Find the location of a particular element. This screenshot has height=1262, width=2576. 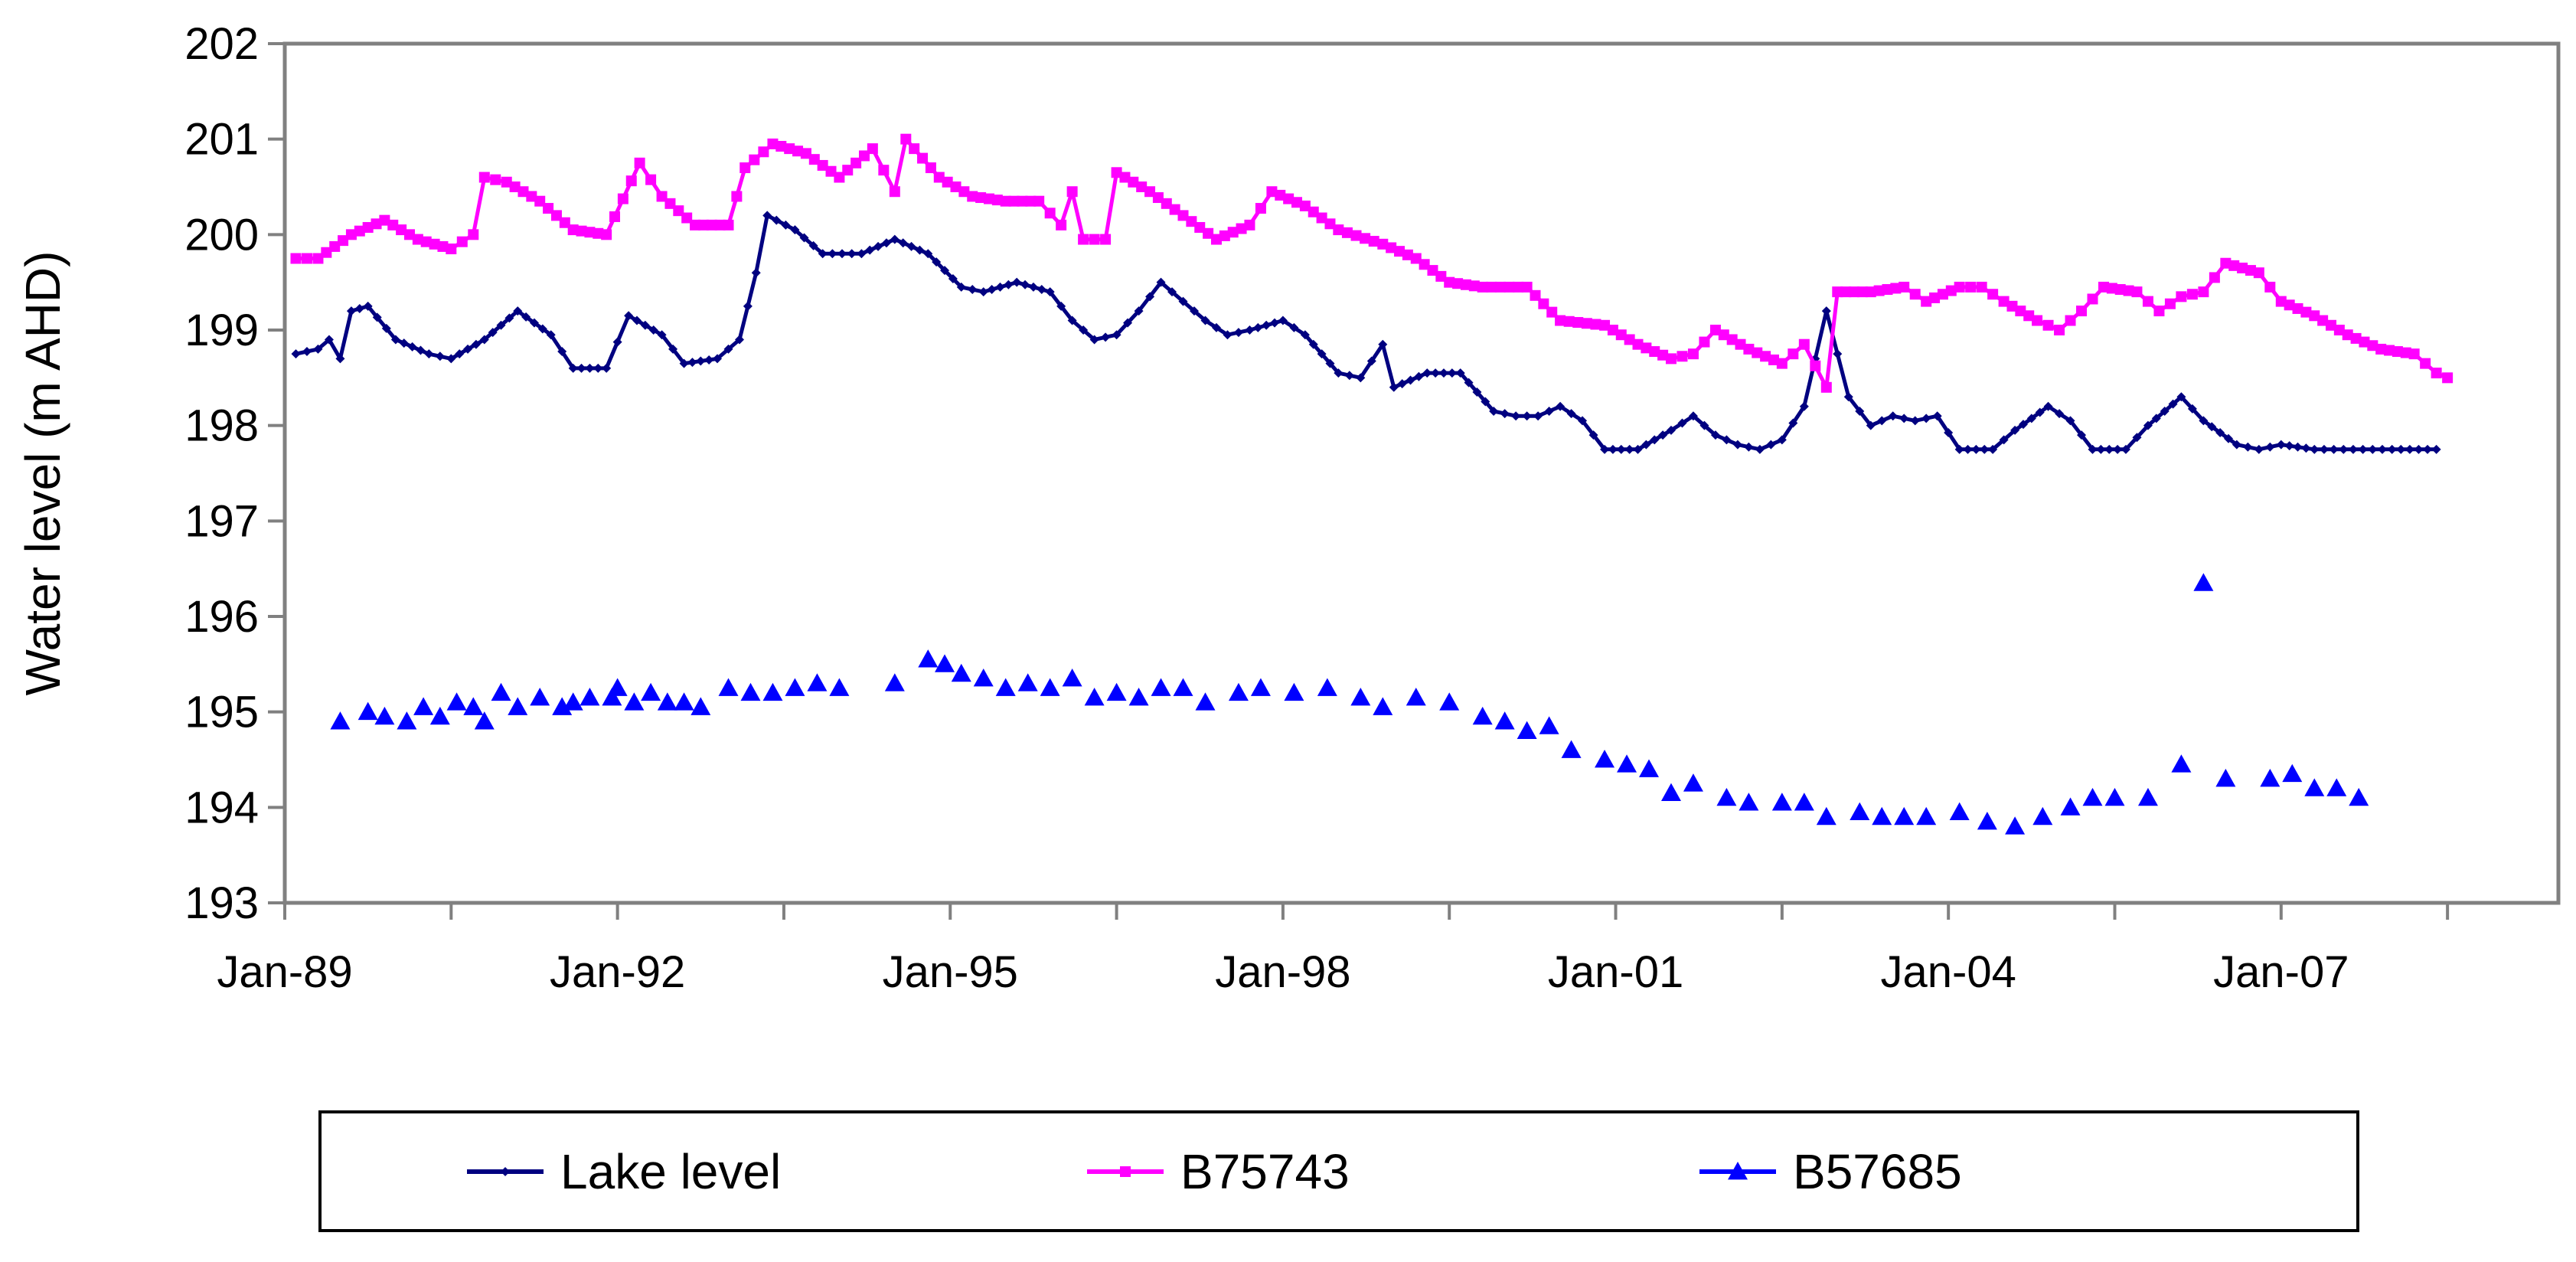

legend-label: B57685 is located at coordinates (1877, 1172).